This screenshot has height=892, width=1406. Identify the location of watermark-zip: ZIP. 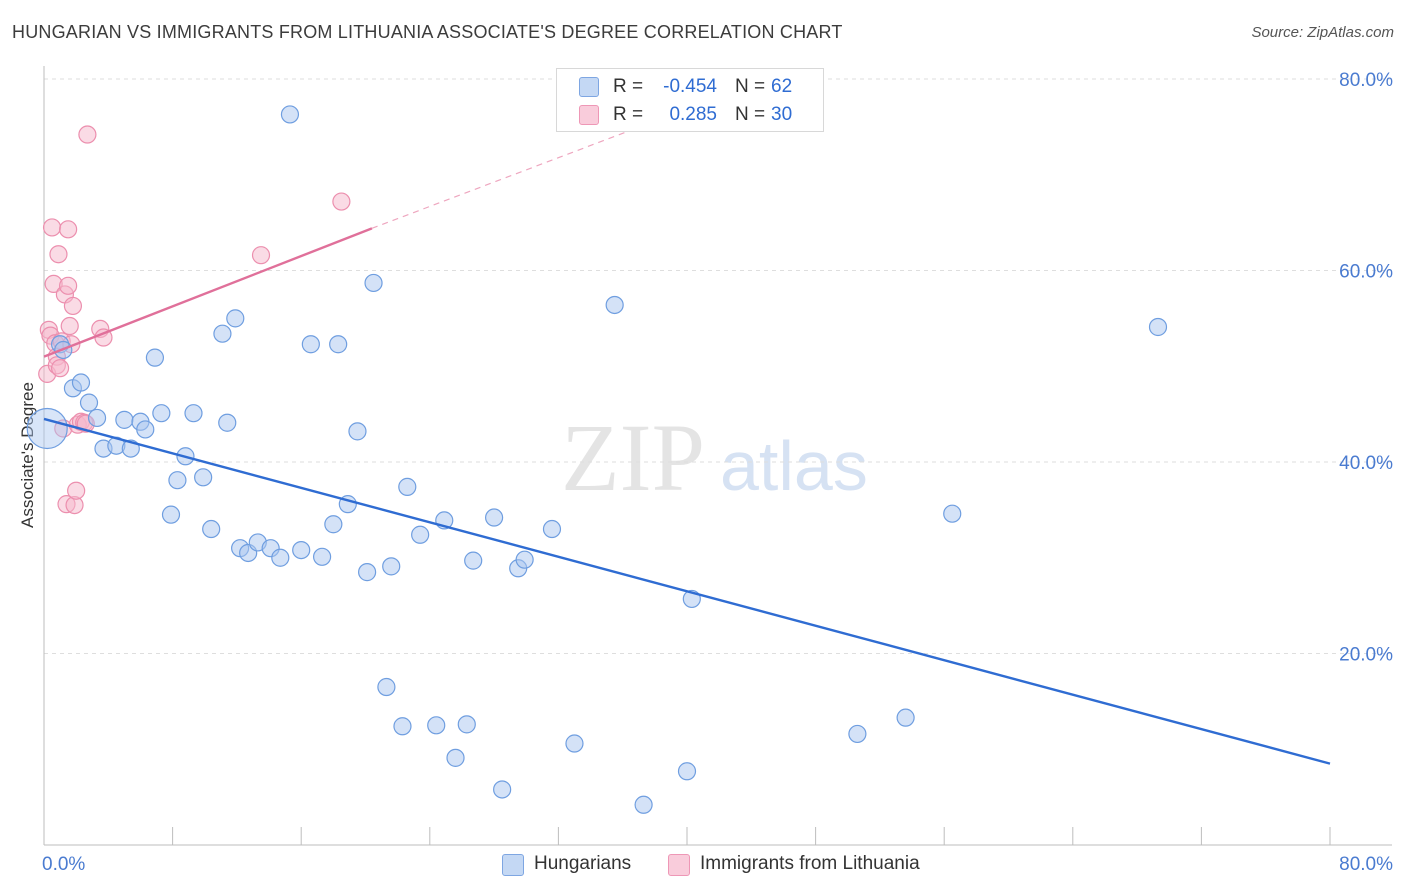
(633, 457).